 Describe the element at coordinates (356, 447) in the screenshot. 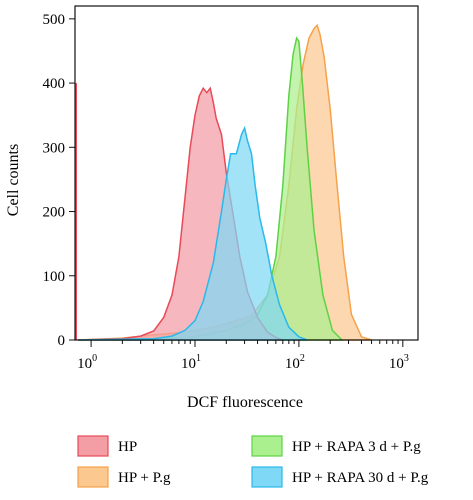

I see `legend-label-1: HP + RAPA 3 d + P.g` at that location.